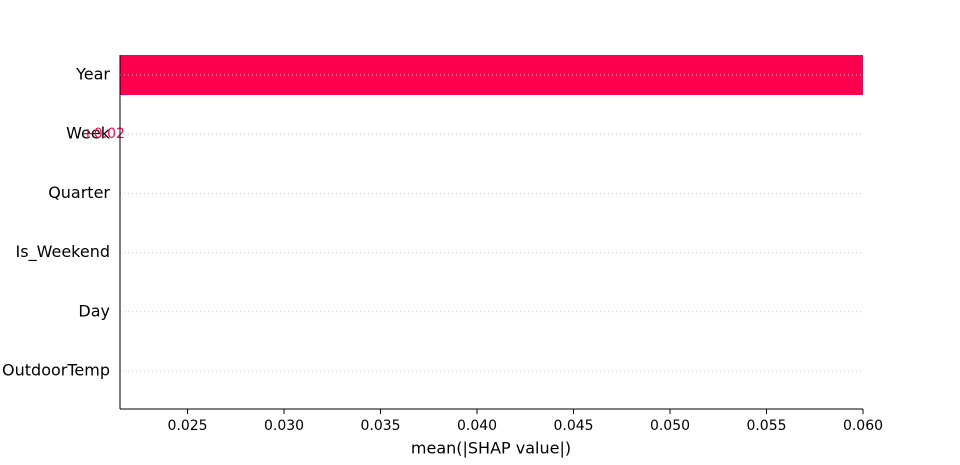  I want to click on x-tick-label: 0.030, so click(284, 426).